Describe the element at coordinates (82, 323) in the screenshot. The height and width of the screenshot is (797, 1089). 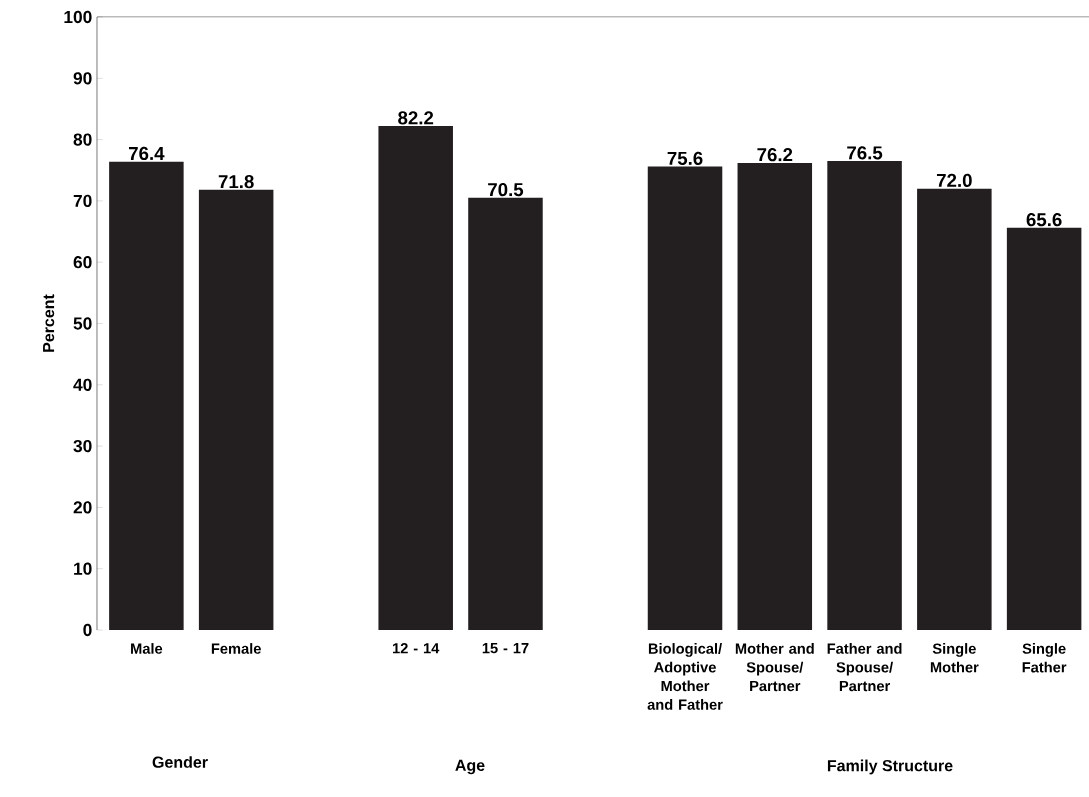
I see `y-tick-label: 50` at that location.